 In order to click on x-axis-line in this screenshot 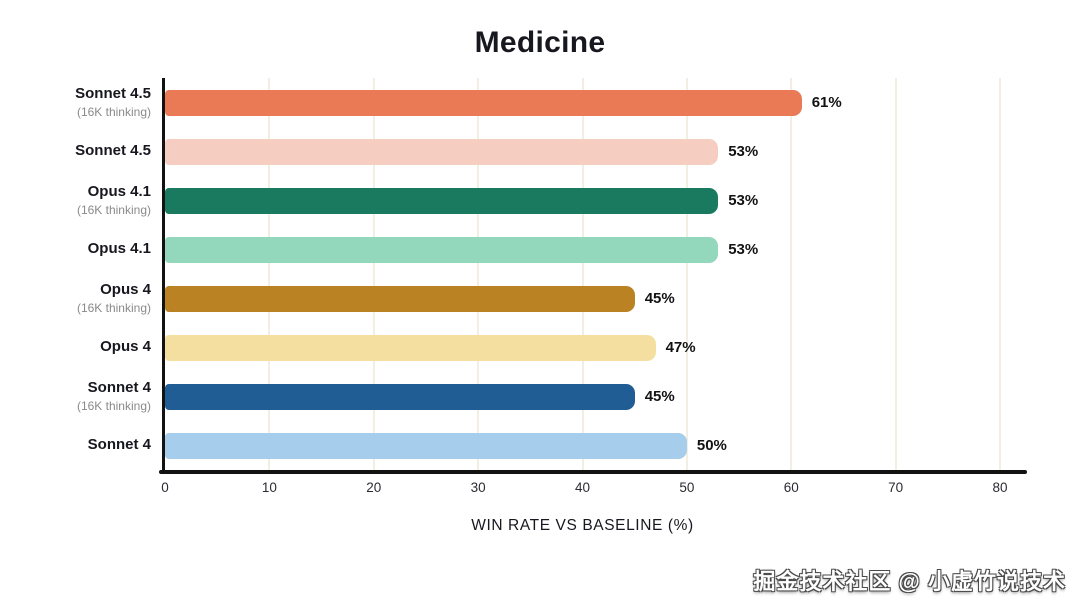, I will do `click(593, 472)`.